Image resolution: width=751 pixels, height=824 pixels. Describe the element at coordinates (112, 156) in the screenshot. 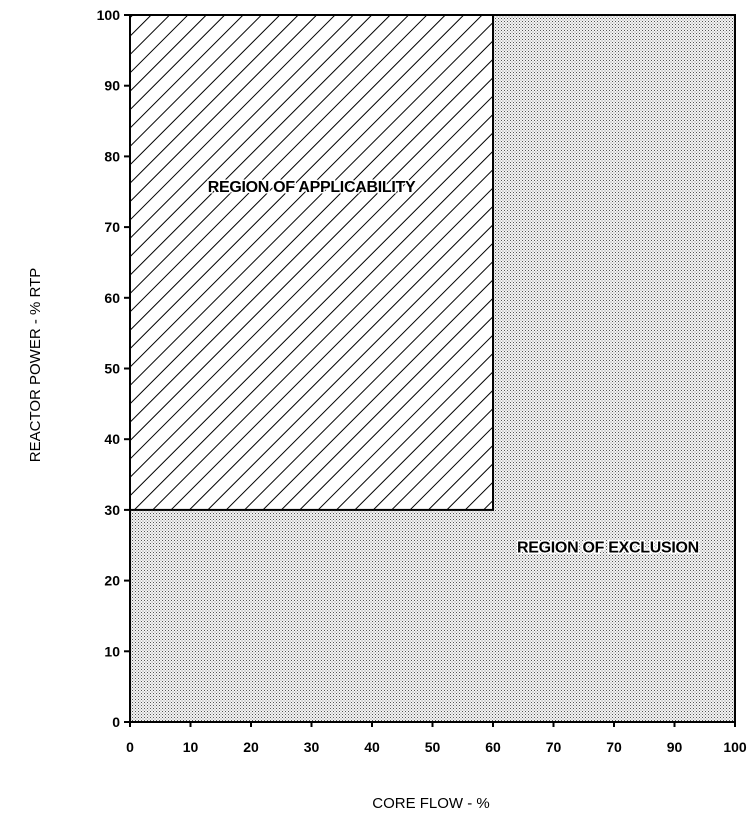

I see `y-tick-label: 80` at that location.